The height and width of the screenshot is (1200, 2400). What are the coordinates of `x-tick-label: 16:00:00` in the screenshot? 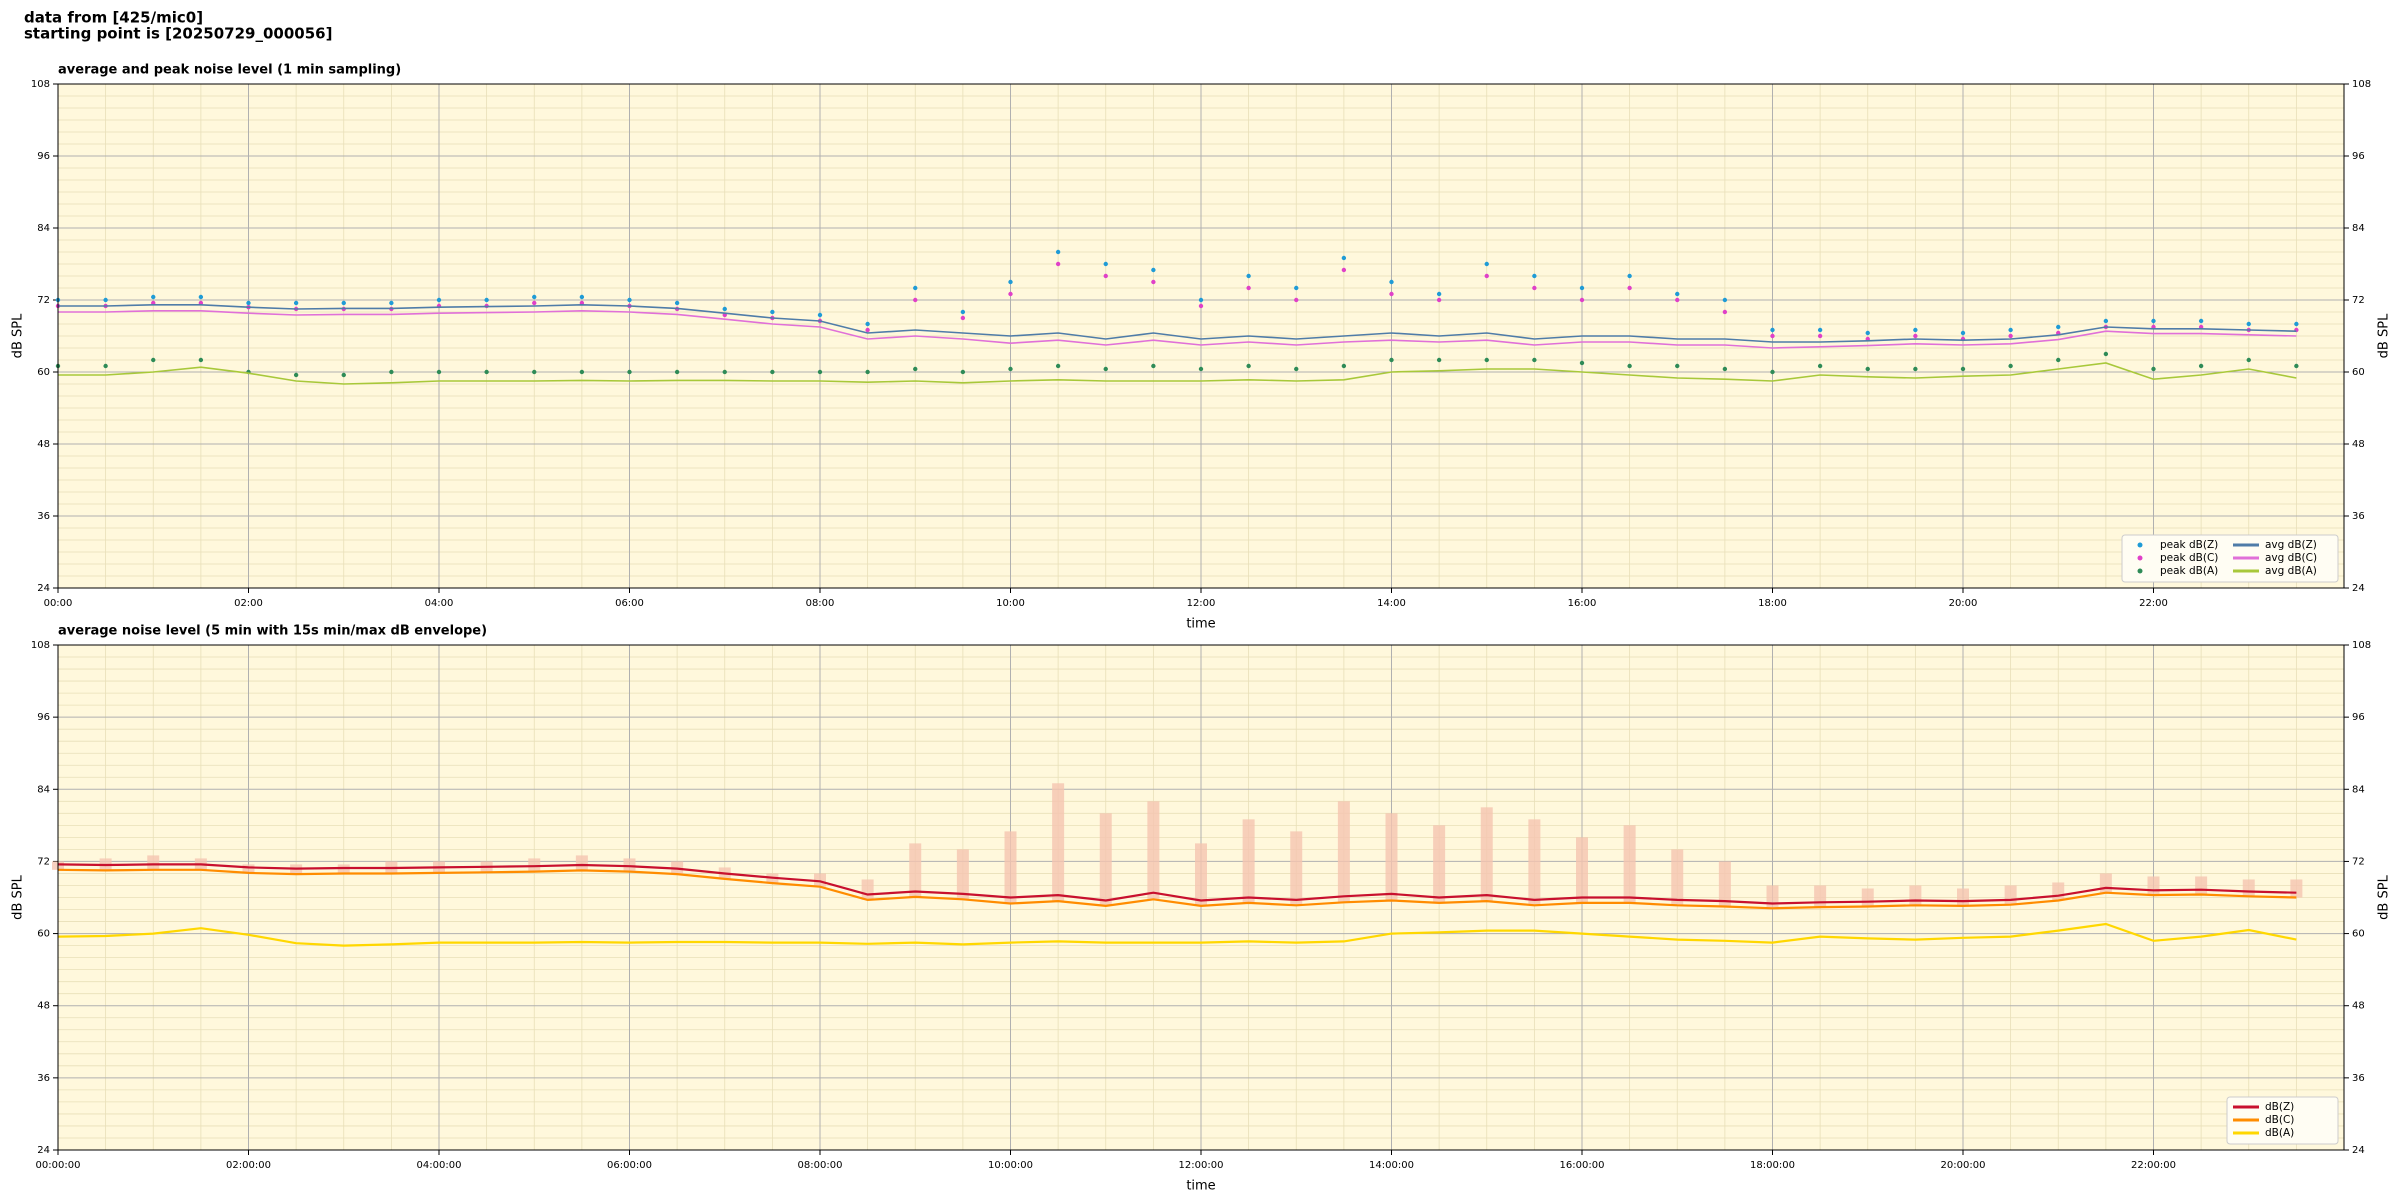 It's located at (1582, 1165).